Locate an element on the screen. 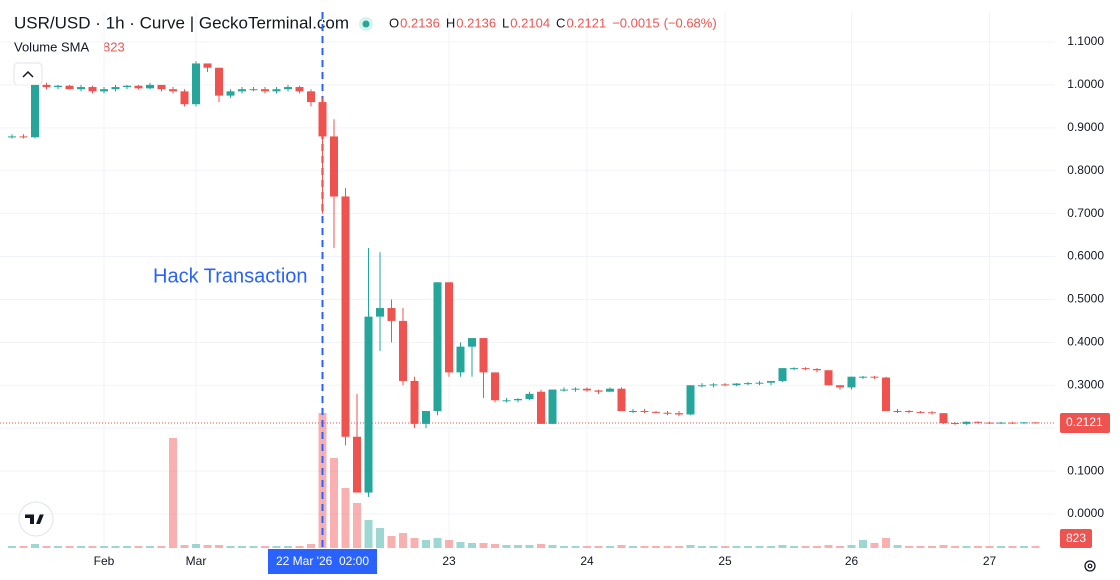  last-price-box is located at coordinates (1085, 422).